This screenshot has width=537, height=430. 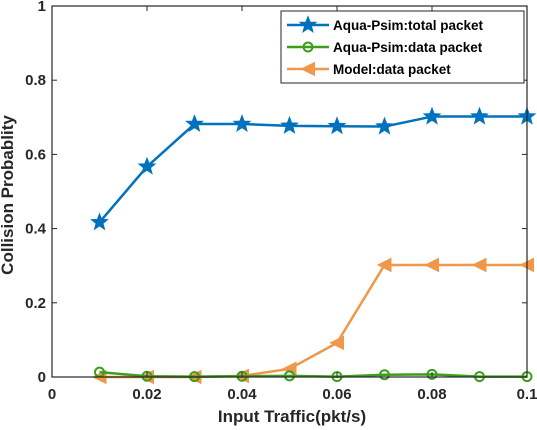 What do you see at coordinates (527, 394) in the screenshot?
I see `x-tick-label: 0.1` at bounding box center [527, 394].